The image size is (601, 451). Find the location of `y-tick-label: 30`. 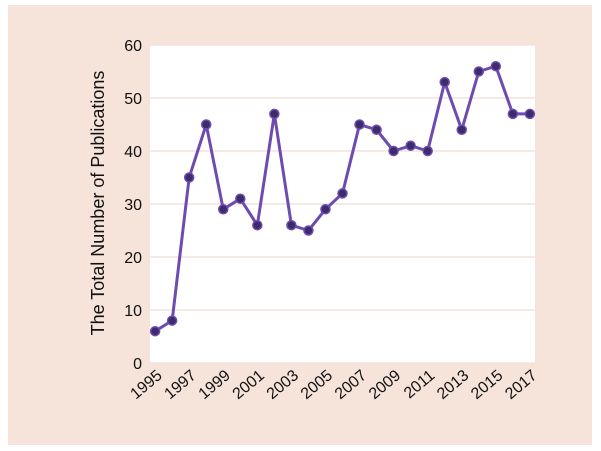

y-tick-label: 30 is located at coordinates (133, 205).